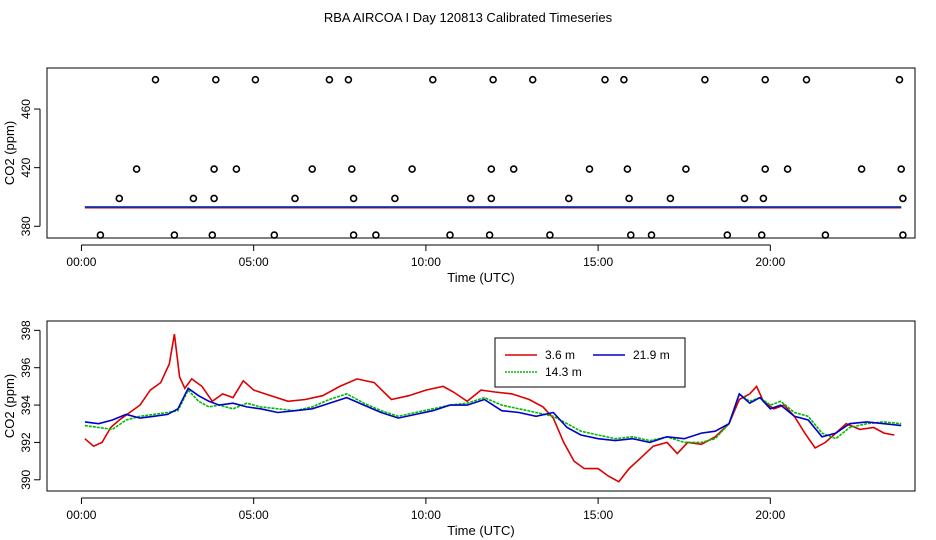  Describe the element at coordinates (598, 262) in the screenshot. I see `top-x-tick-label: 15:00` at that location.